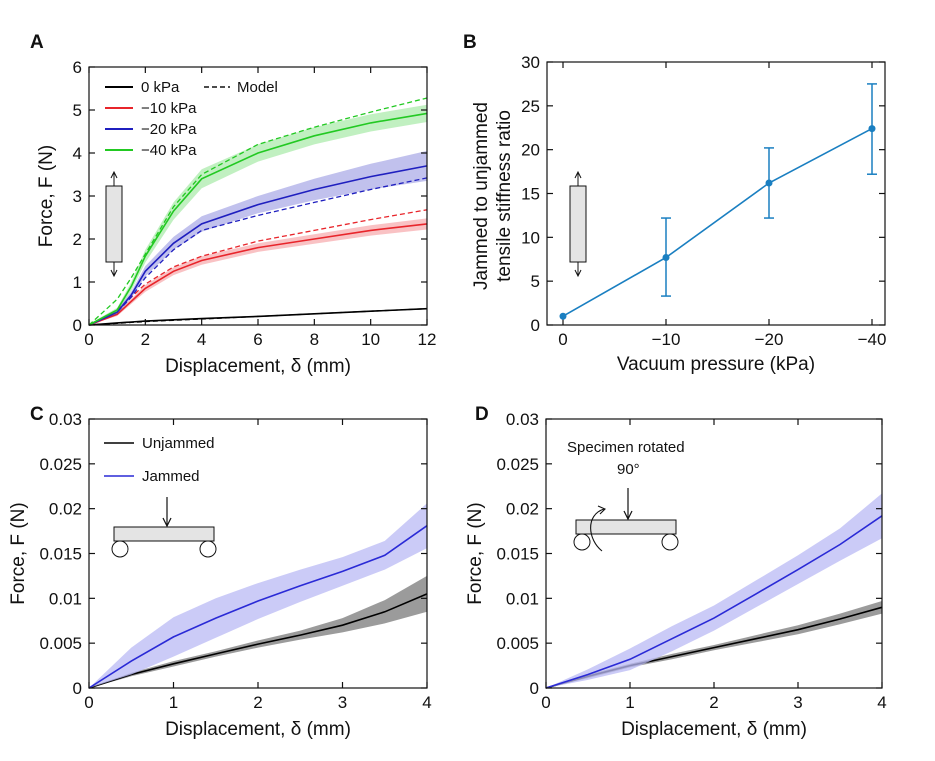  What do you see at coordinates (545, 702) in the screenshot?
I see `chart-d-x-tick-label: 0` at bounding box center [545, 702].